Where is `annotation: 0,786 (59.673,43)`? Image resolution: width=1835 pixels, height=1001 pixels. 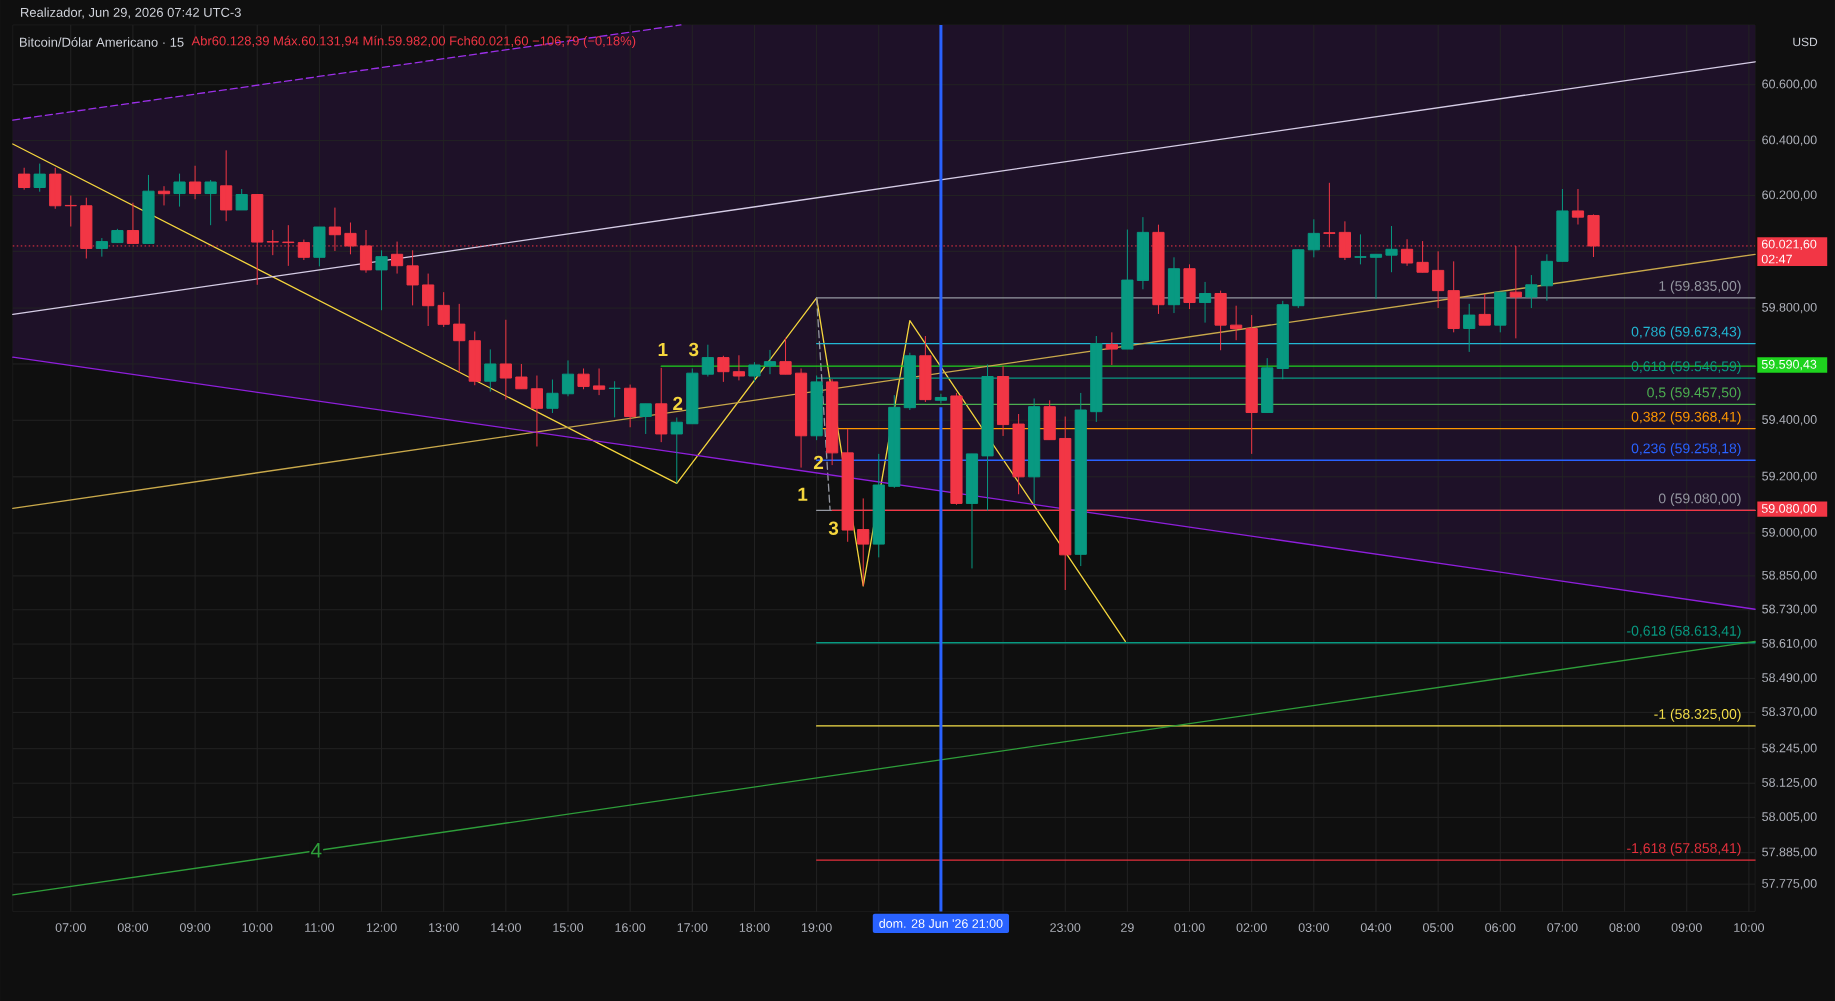
annotation: 0,786 (59.673,43) is located at coordinates (1686, 333).